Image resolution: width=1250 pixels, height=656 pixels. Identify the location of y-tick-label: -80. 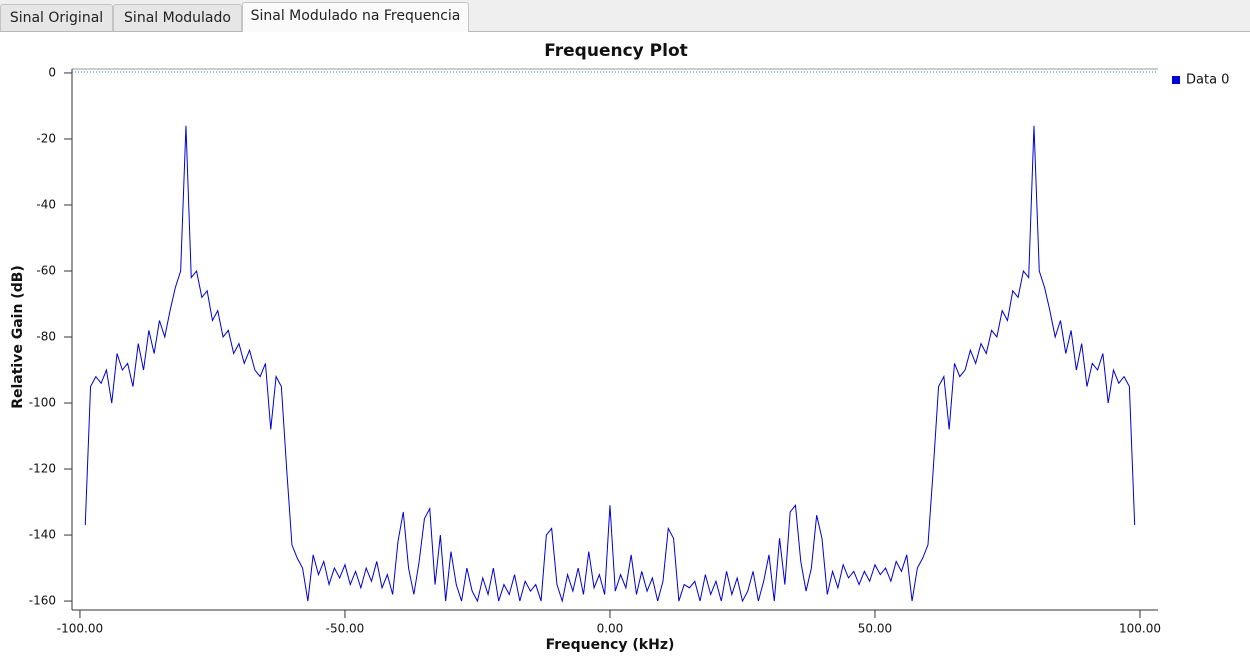
(46, 337).